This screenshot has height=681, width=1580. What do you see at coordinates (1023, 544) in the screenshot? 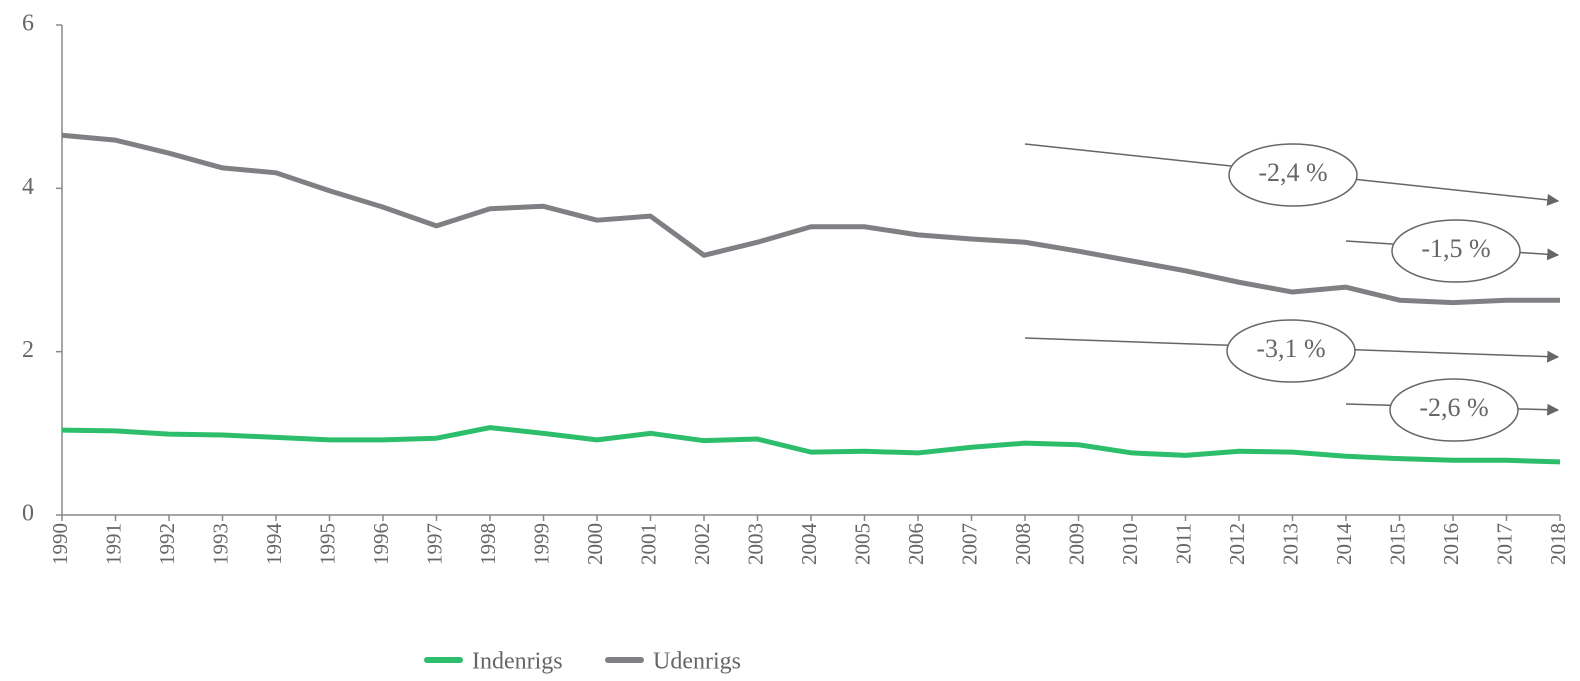
I see `x-tick-label: 2008` at bounding box center [1023, 544].